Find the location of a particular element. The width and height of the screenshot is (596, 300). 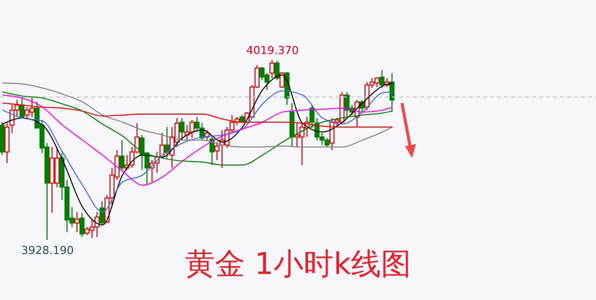

annotation: 4019.370 is located at coordinates (272, 50).